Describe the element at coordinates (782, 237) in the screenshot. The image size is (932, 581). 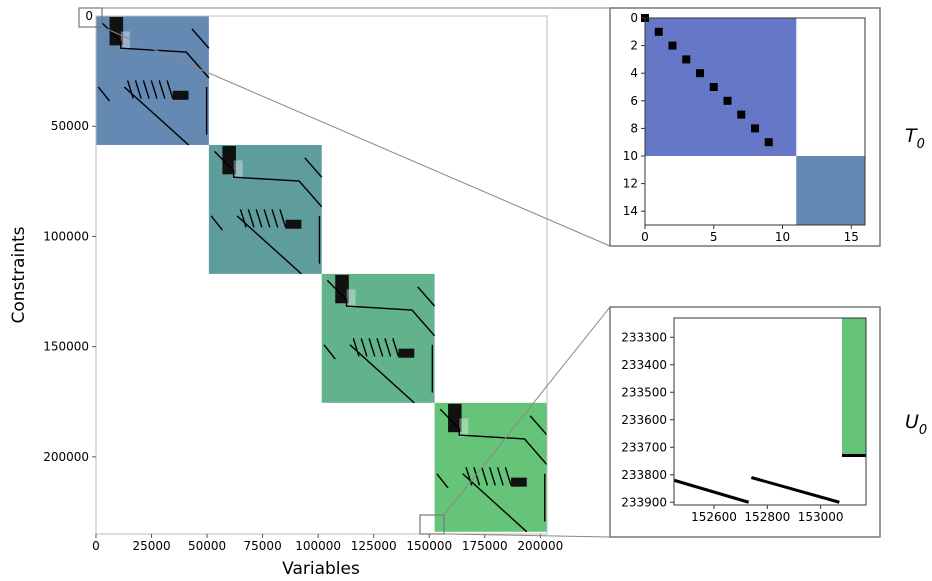
I see `inset-t0-x-tick-label: 10` at that location.